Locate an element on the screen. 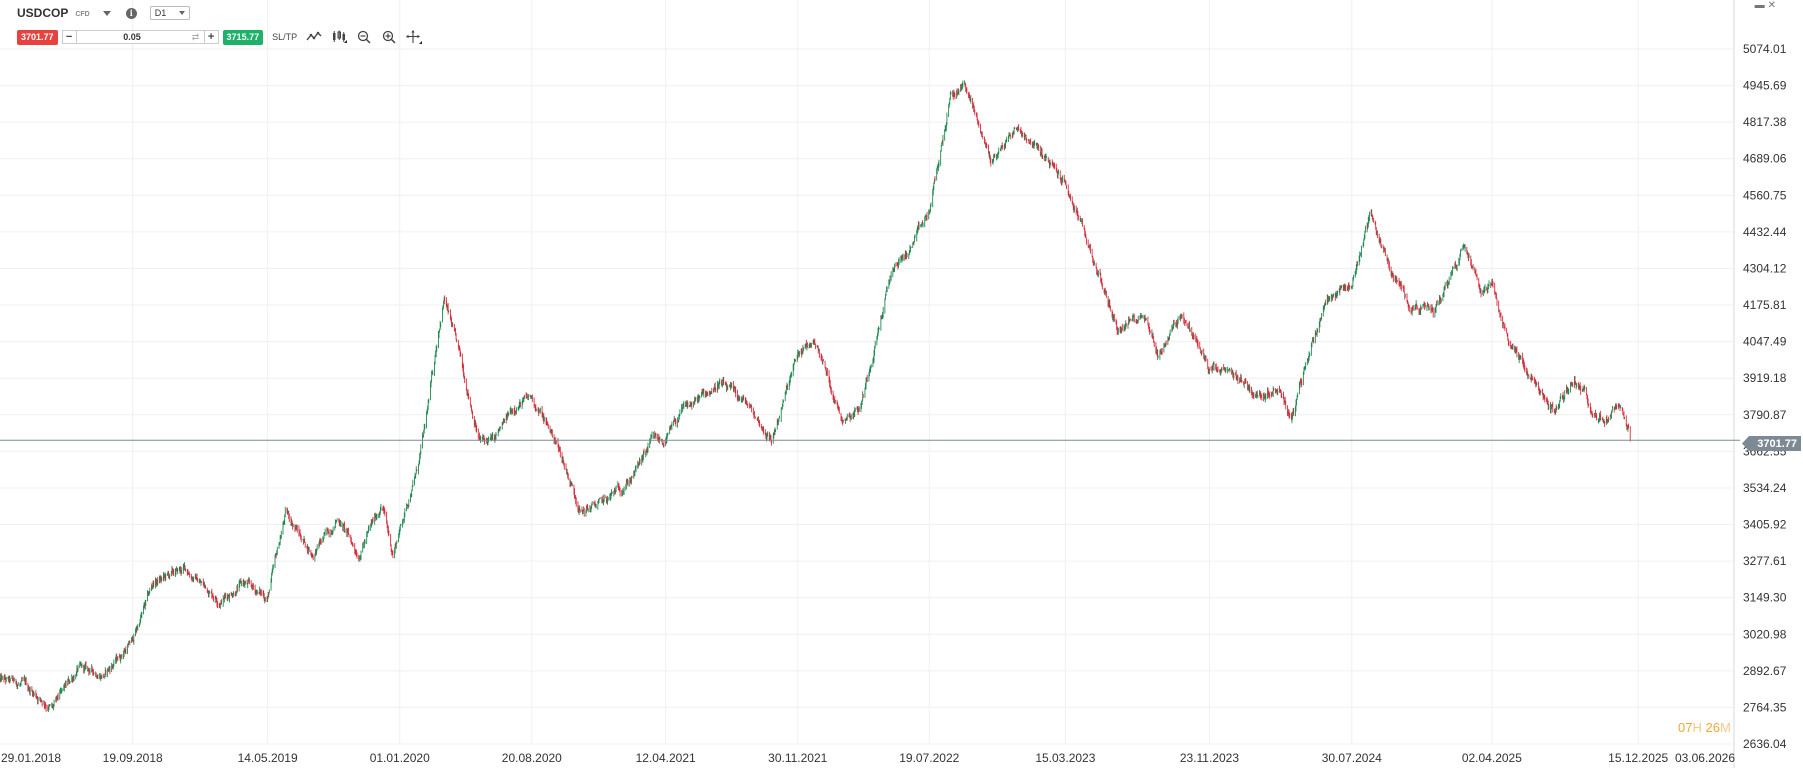 Image resolution: width=1803 pixels, height=768 pixels. candle-countdown: 07H 26M is located at coordinates (1704, 727).